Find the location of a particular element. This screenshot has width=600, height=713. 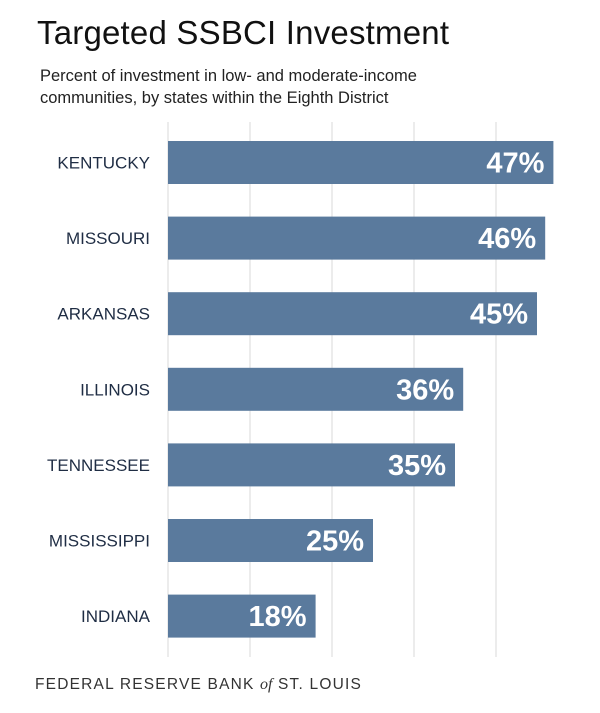

bar-kentucky is located at coordinates (361, 162).